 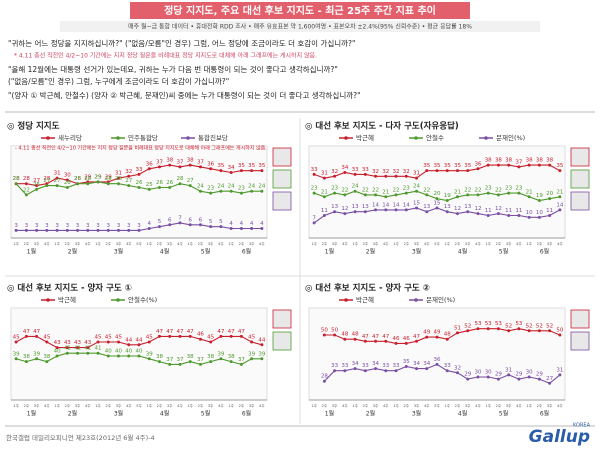 I want to click on data-label: 12, so click(x=477, y=209).